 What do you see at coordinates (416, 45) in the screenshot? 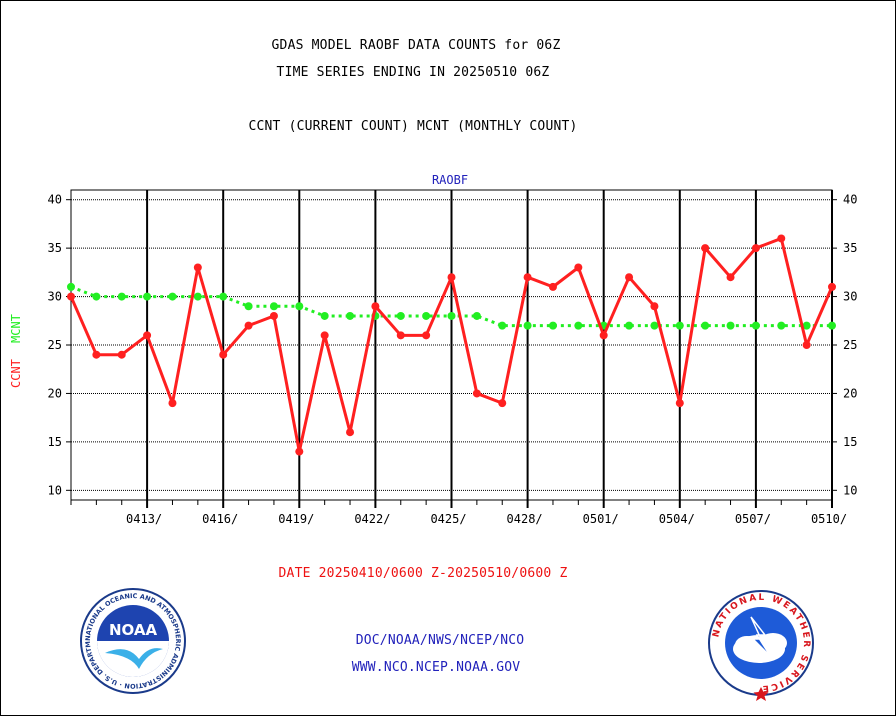
I see `chart-title-line-1: GDAS MODEL RAOBF DATA COUNTS for 06Z` at bounding box center [416, 45].